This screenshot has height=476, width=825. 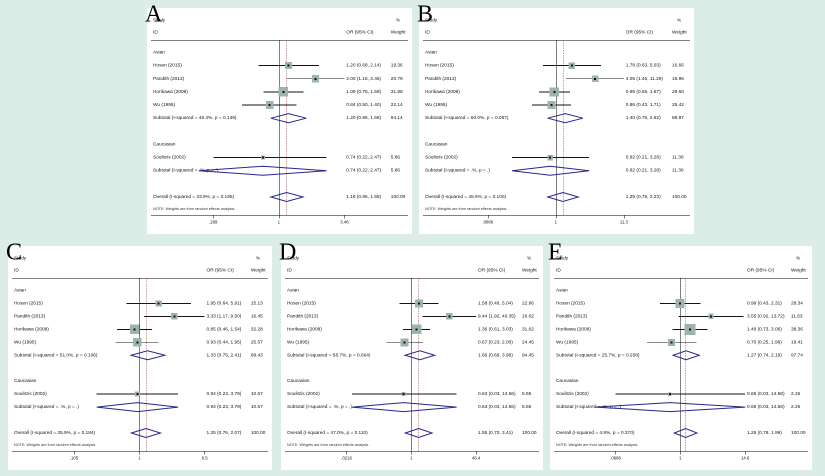 What do you see at coordinates (766, 394) in the screenshot?
I see `or-ci-value: 0.65 (0.03, 14.58)` at bounding box center [766, 394].